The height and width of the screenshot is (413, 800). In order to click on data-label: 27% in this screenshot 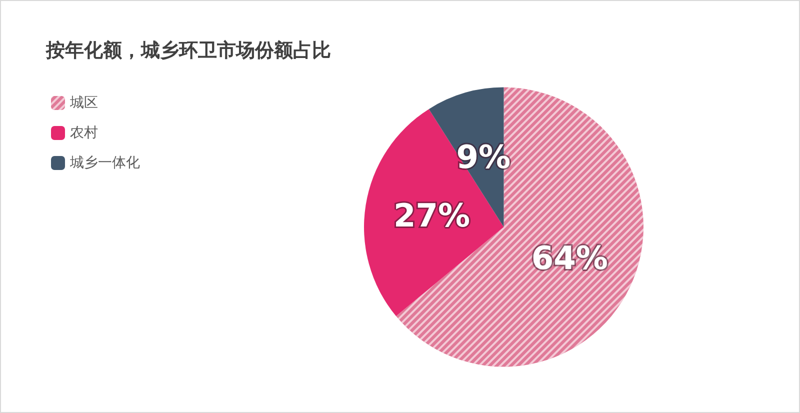, I will do `click(431, 215)`.